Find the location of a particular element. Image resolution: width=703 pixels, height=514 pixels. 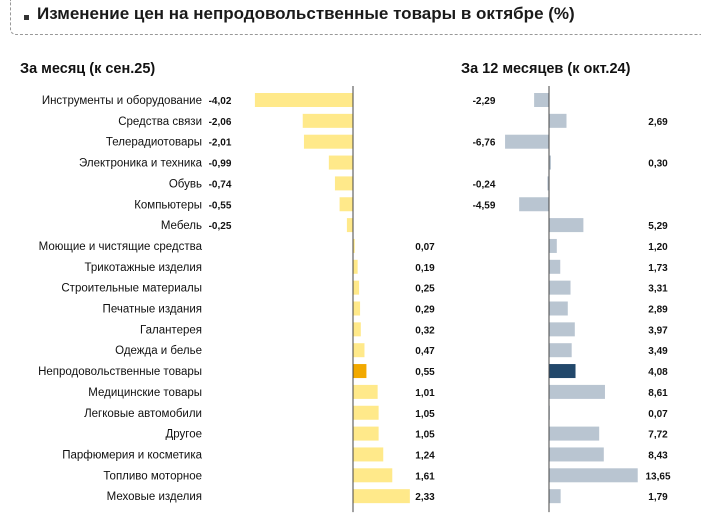

monthly-value-label: 0,25 is located at coordinates (425, 289).